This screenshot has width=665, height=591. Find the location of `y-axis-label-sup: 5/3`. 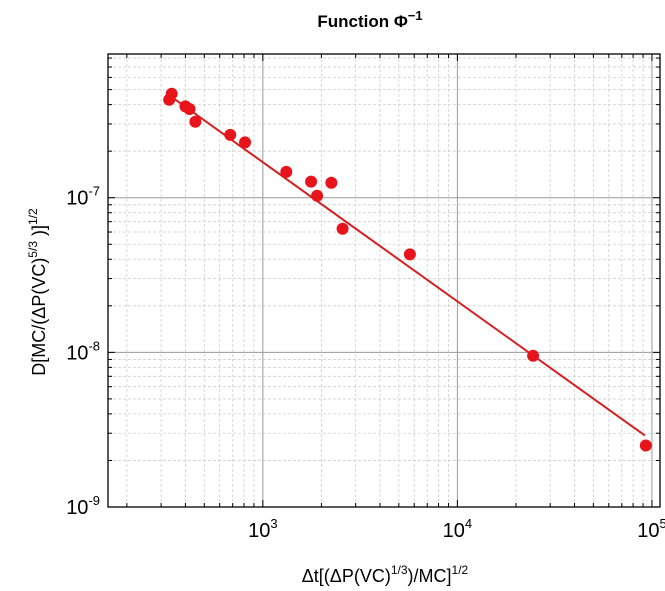

y-axis-label-sup: 5/3 is located at coordinates (33, 249).